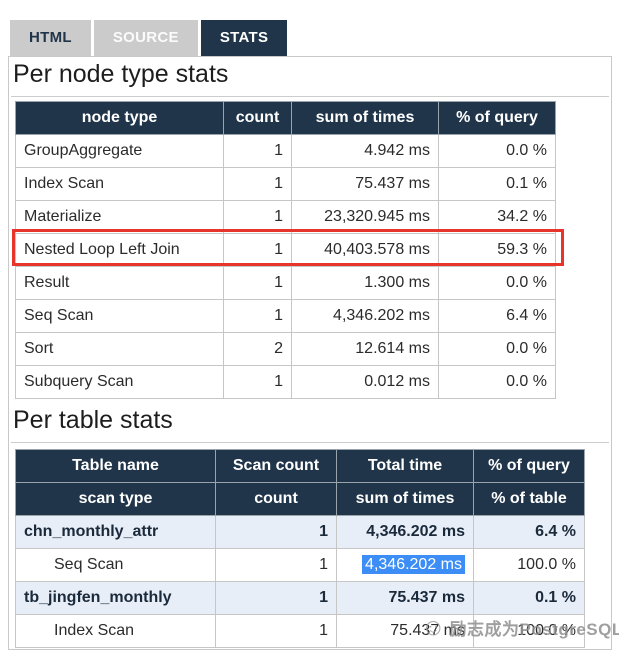 The width and height of the screenshot is (619, 660). What do you see at coordinates (50, 38) in the screenshot?
I see `tab-html: HTML` at bounding box center [50, 38].